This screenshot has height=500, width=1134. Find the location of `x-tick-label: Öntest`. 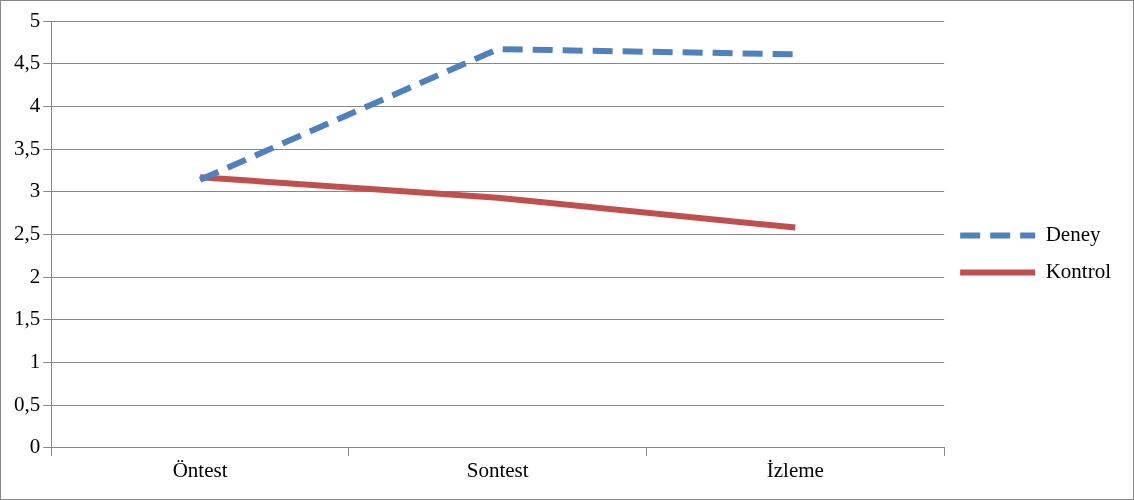

x-tick-label: Öntest is located at coordinates (200, 469).